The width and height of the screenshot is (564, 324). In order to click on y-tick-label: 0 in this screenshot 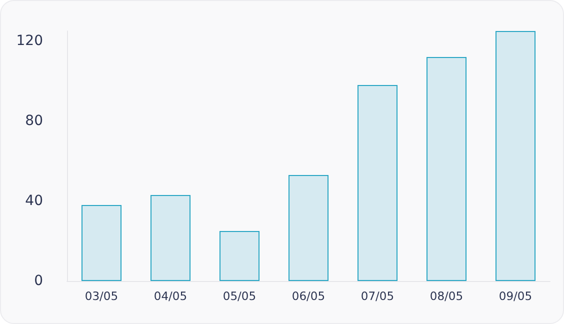, I will do `click(38, 281)`.